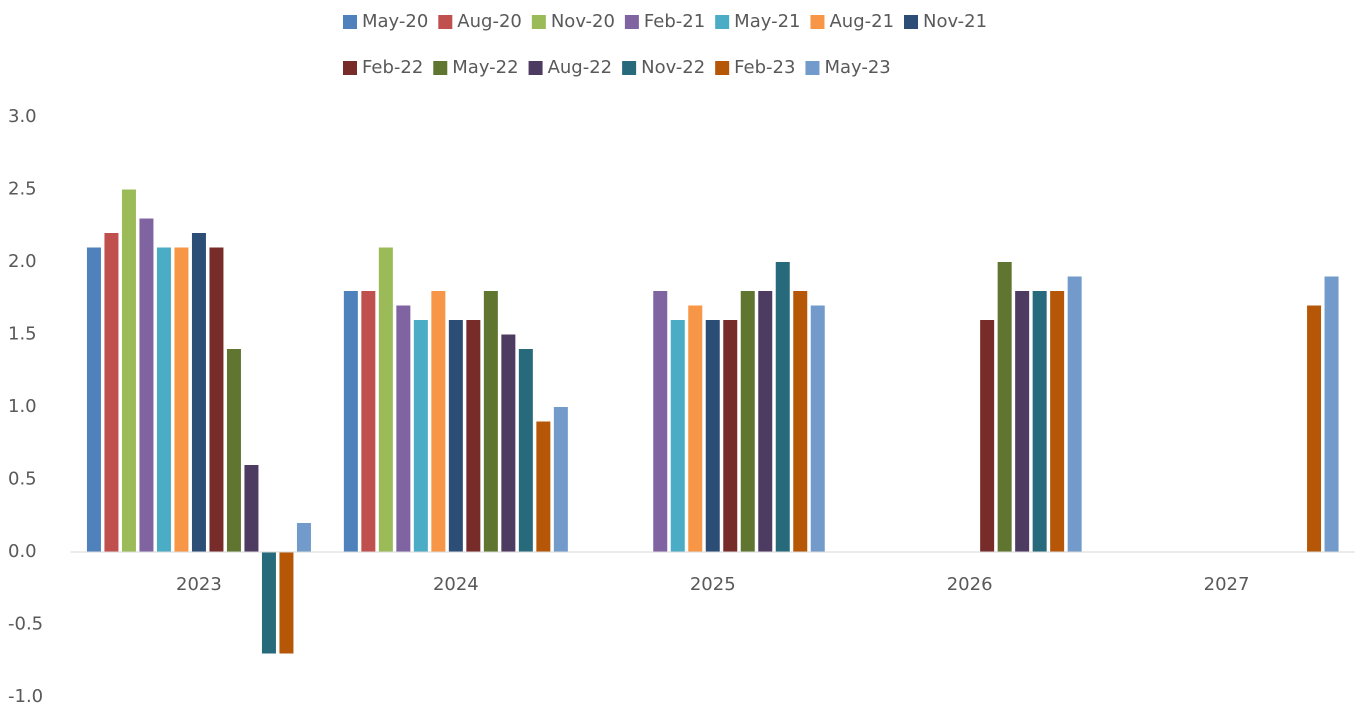 The image size is (1359, 709). Describe the element at coordinates (674, 21) in the screenshot. I see `legend-label: Feb-21` at that location.